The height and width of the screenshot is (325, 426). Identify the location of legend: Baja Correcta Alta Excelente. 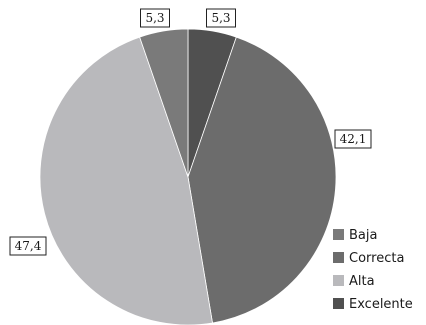
(373, 270).